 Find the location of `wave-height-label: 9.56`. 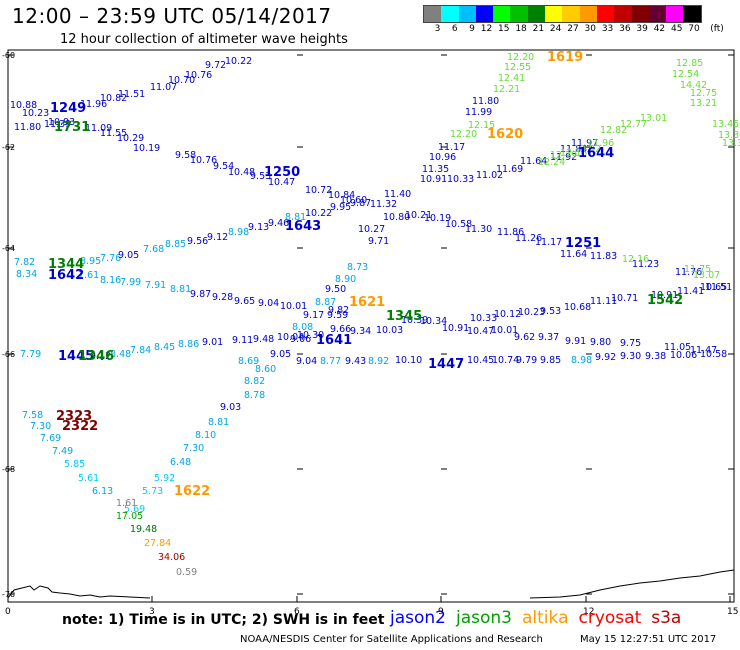

wave-height-label: 9.56 is located at coordinates (197, 241).